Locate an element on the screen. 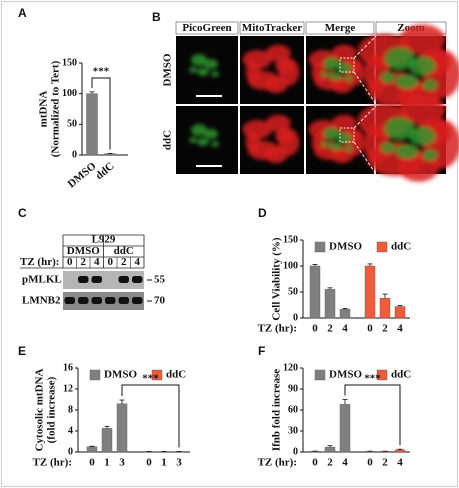 The width and height of the screenshot is (459, 488). y-axis-label: (fold increase) is located at coordinates (52, 409).